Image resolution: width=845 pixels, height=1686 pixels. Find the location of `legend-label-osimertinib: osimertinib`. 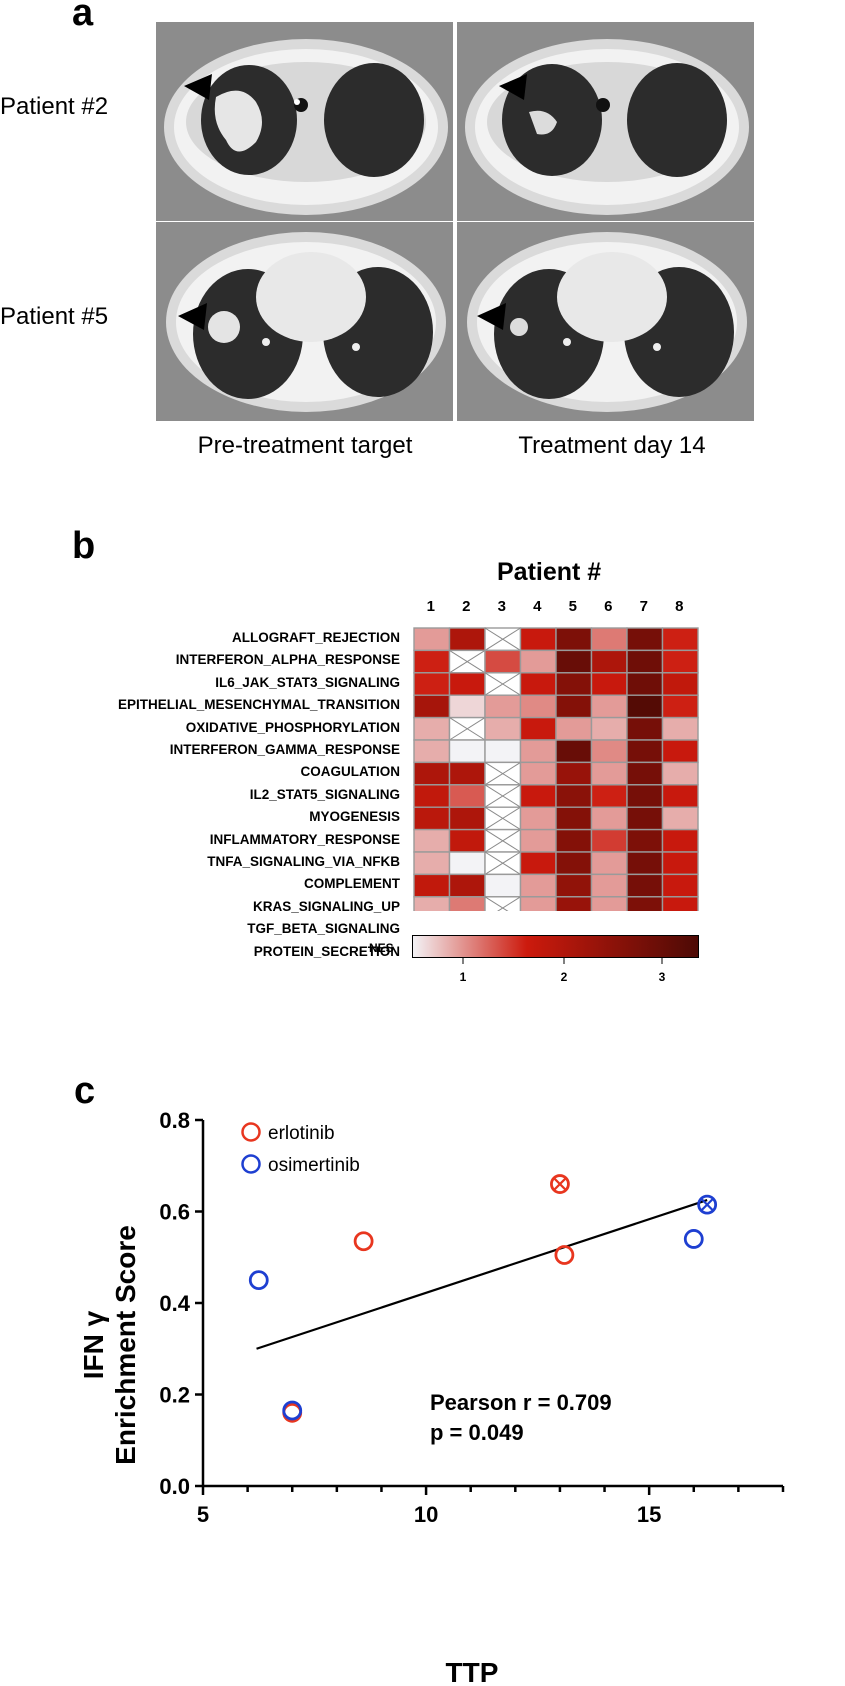

legend-label-osimertinib: osimertinib is located at coordinates (314, 1165).